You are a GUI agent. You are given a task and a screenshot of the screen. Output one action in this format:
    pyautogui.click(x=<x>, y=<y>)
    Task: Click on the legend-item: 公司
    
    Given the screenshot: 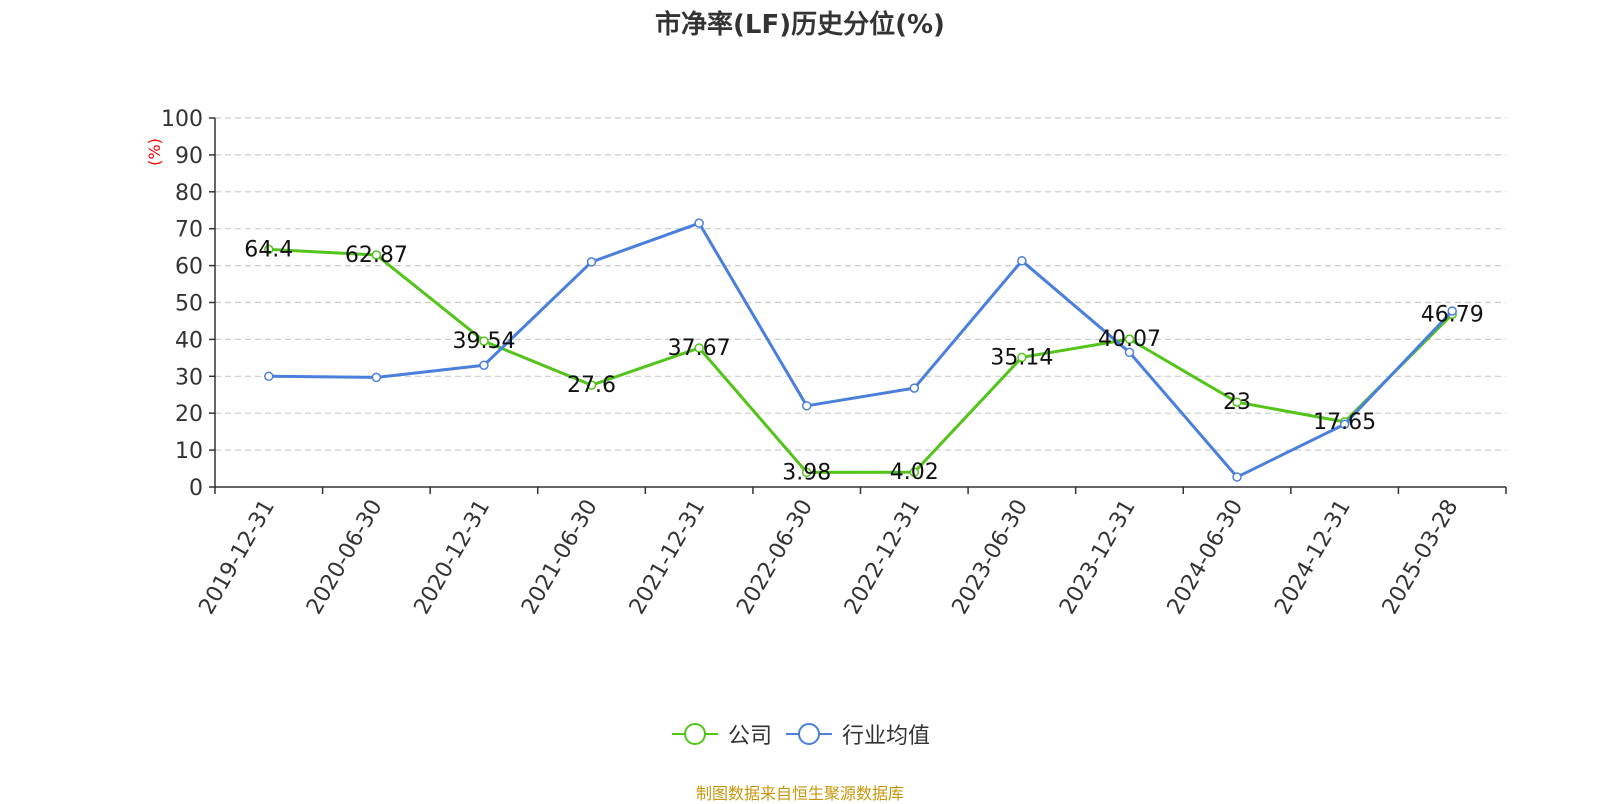 What is the action you would take?
    pyautogui.click(x=721, y=734)
    